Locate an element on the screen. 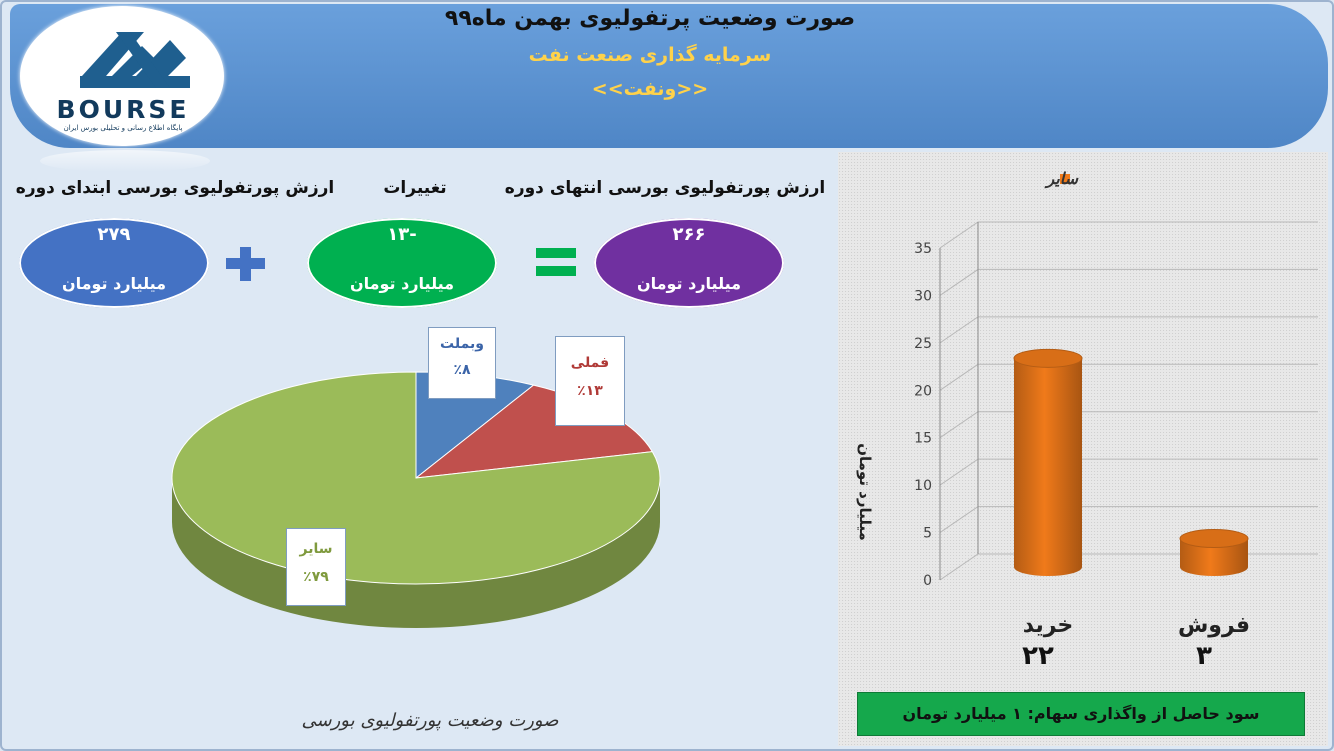 The image size is (1334, 751). end-value-unit: میلیارد تومان is located at coordinates (689, 283).